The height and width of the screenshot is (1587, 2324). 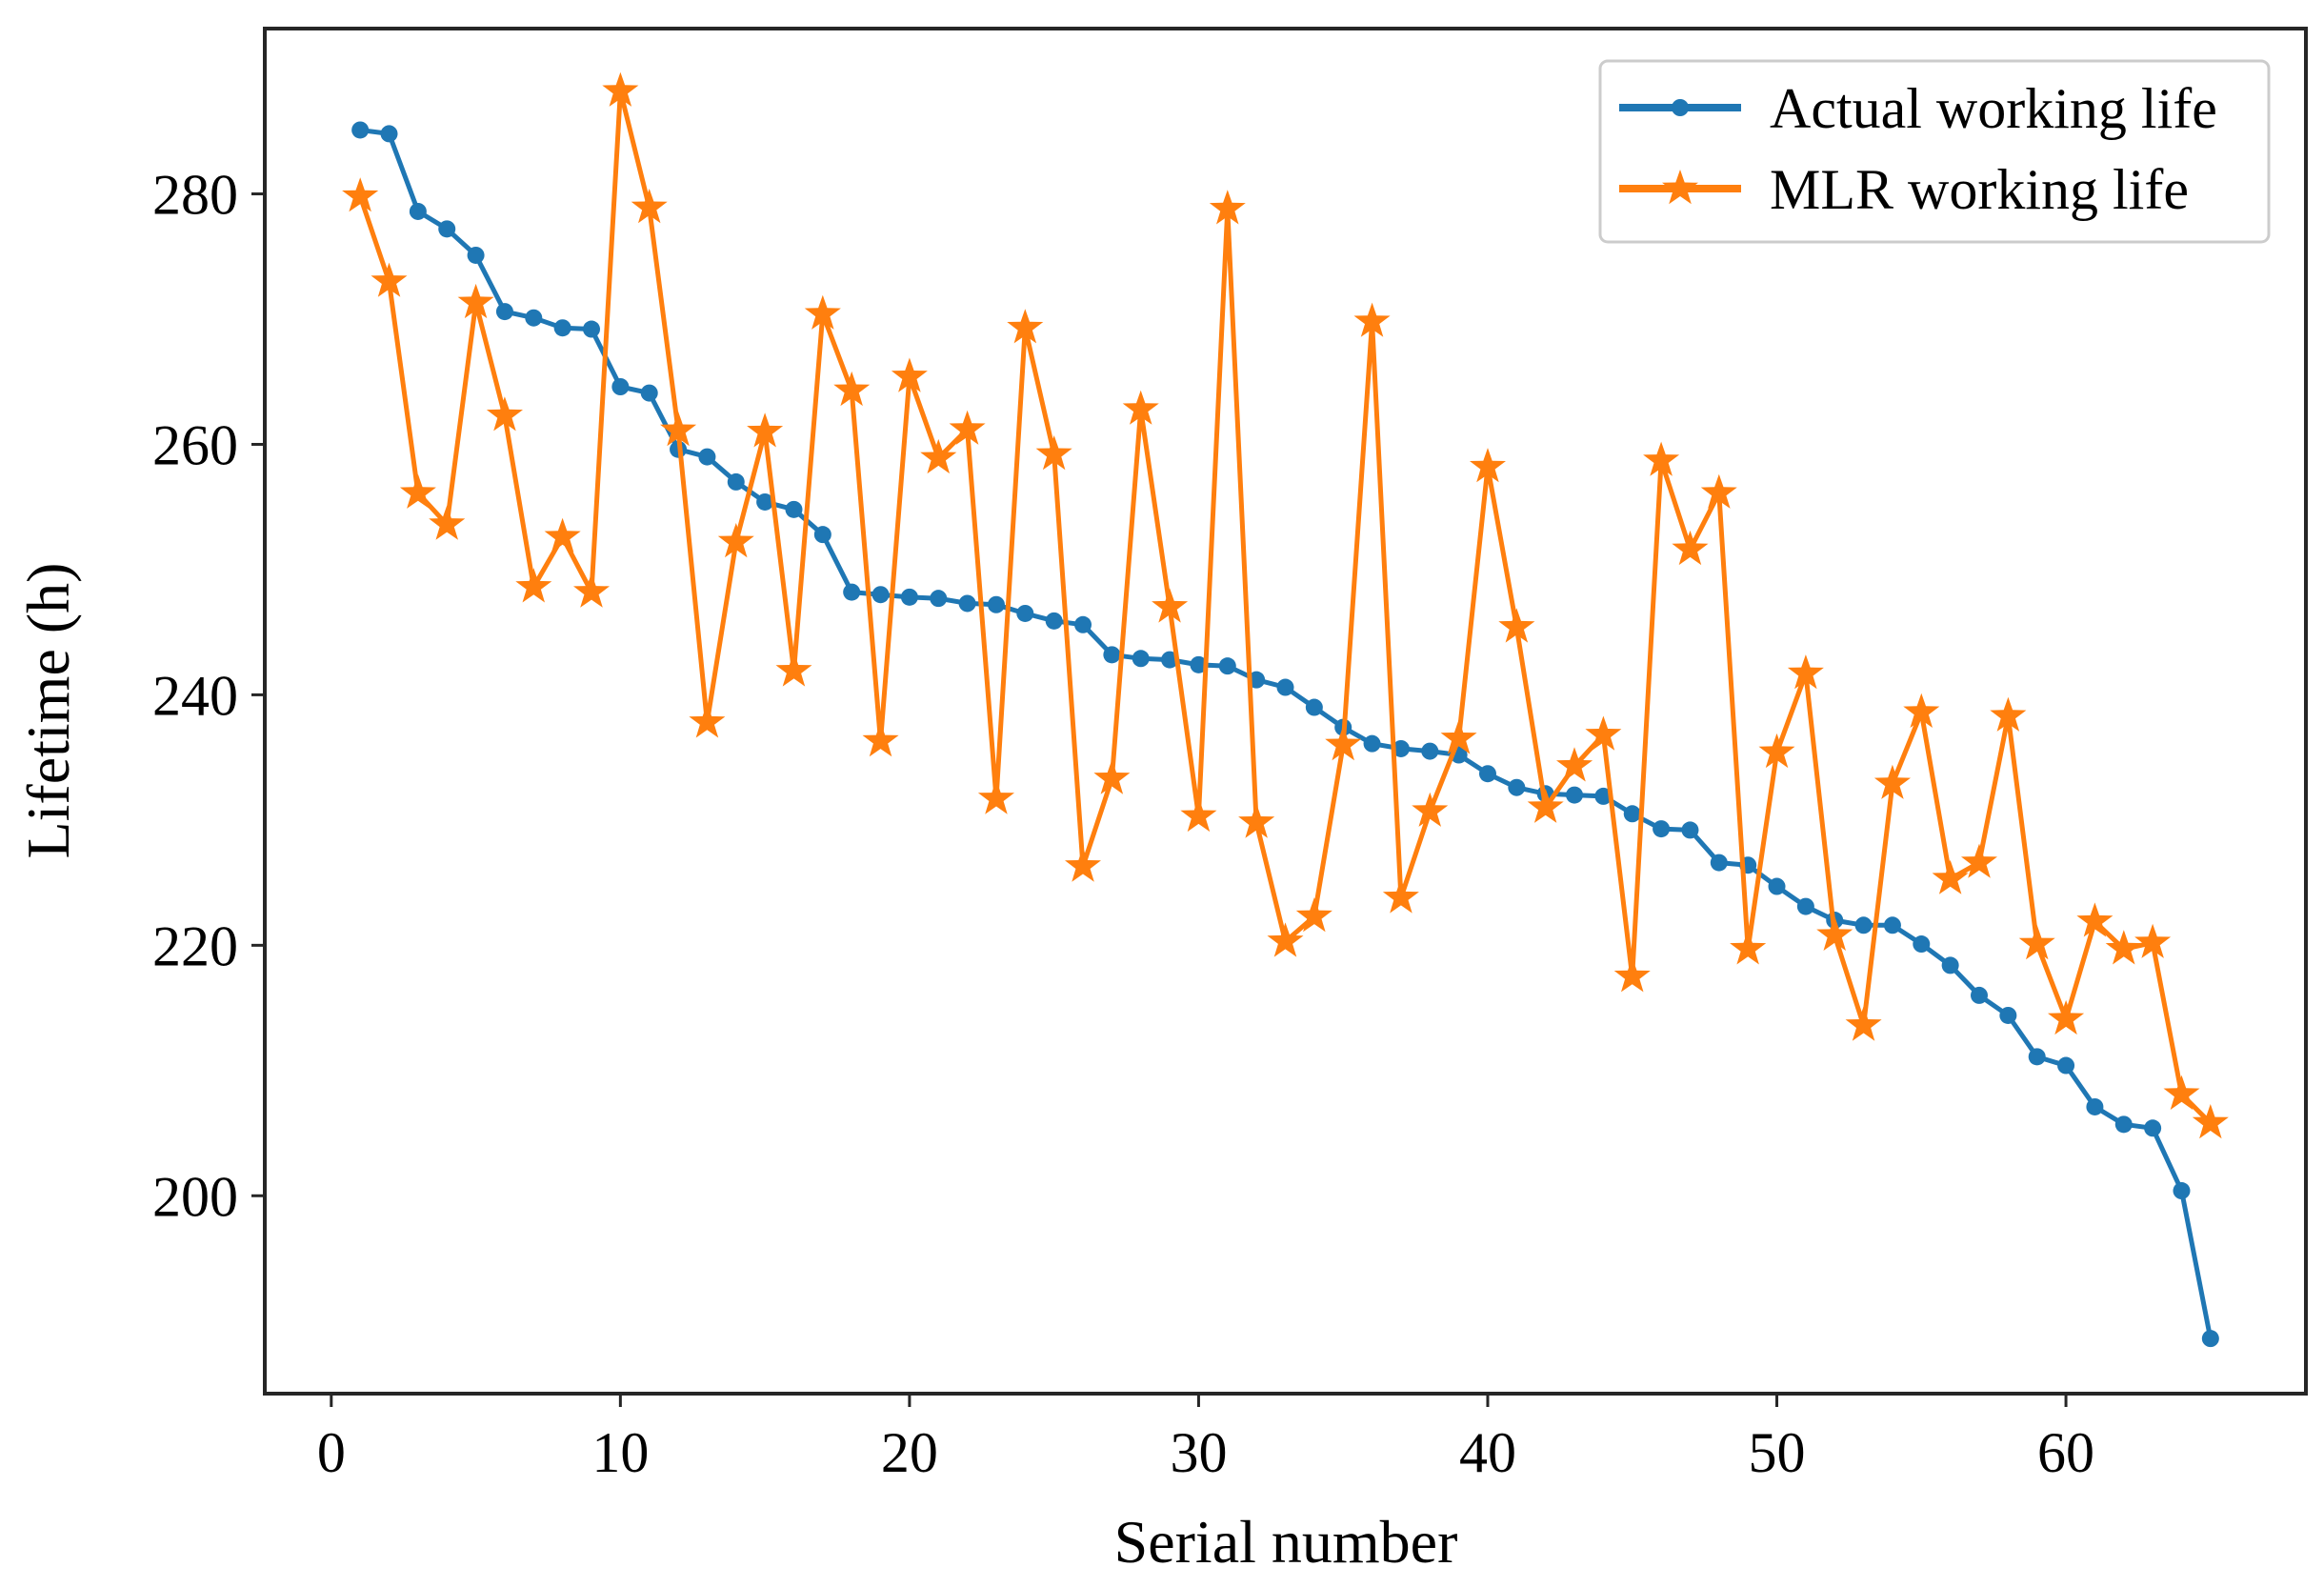 I want to click on y-axis-title: Lifetime (h), so click(x=48, y=711).